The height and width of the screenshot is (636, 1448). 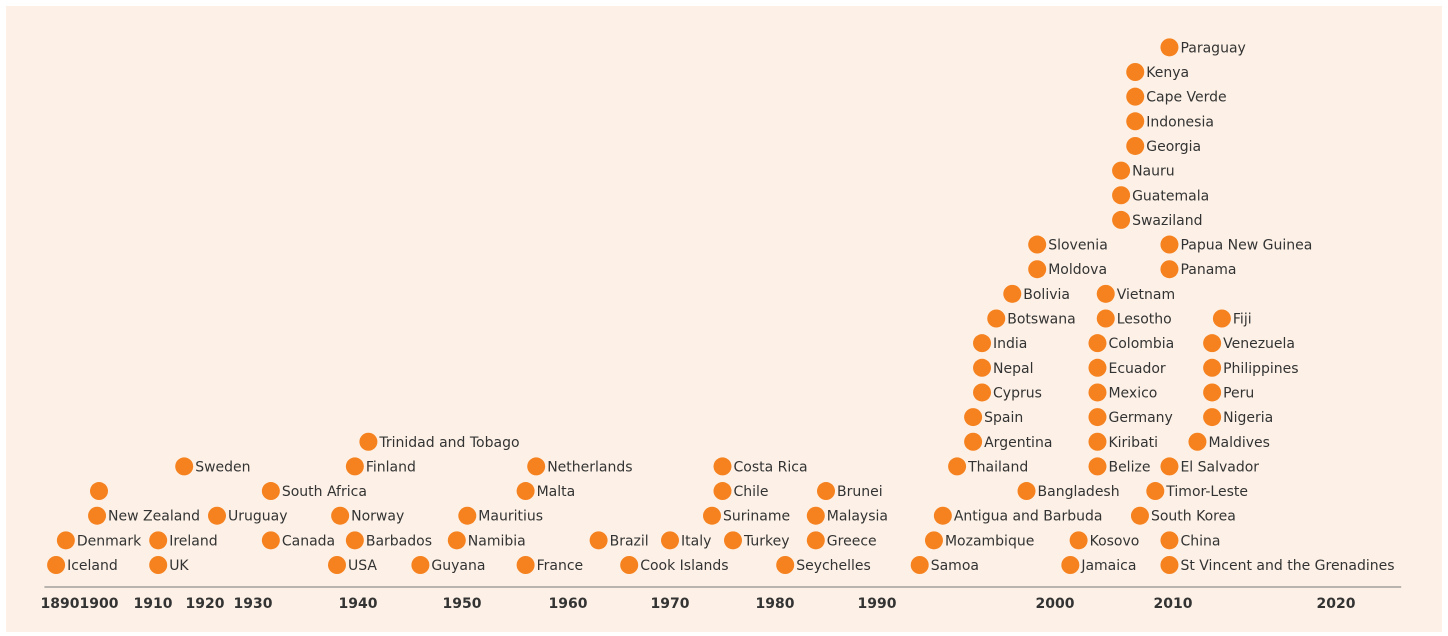 What do you see at coordinates (205, 604) in the screenshot?
I see `x-tick-label: 1920` at bounding box center [205, 604].